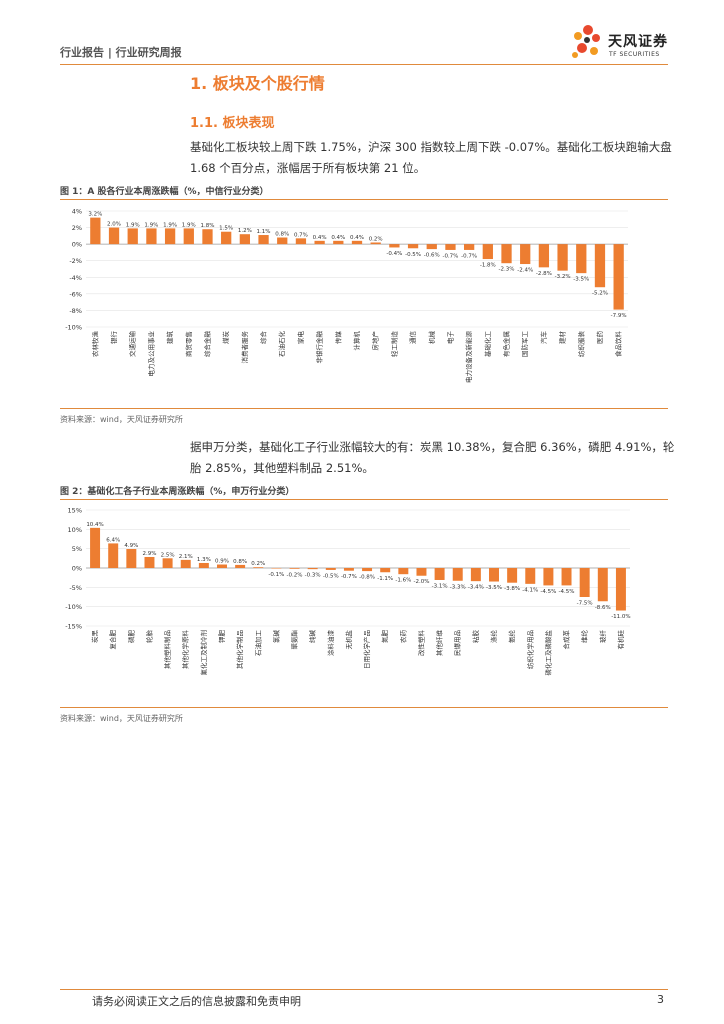 This screenshot has width=724, height=1024. Describe the element at coordinates (300, 338) in the screenshot. I see `x-category-label: 家电` at that location.